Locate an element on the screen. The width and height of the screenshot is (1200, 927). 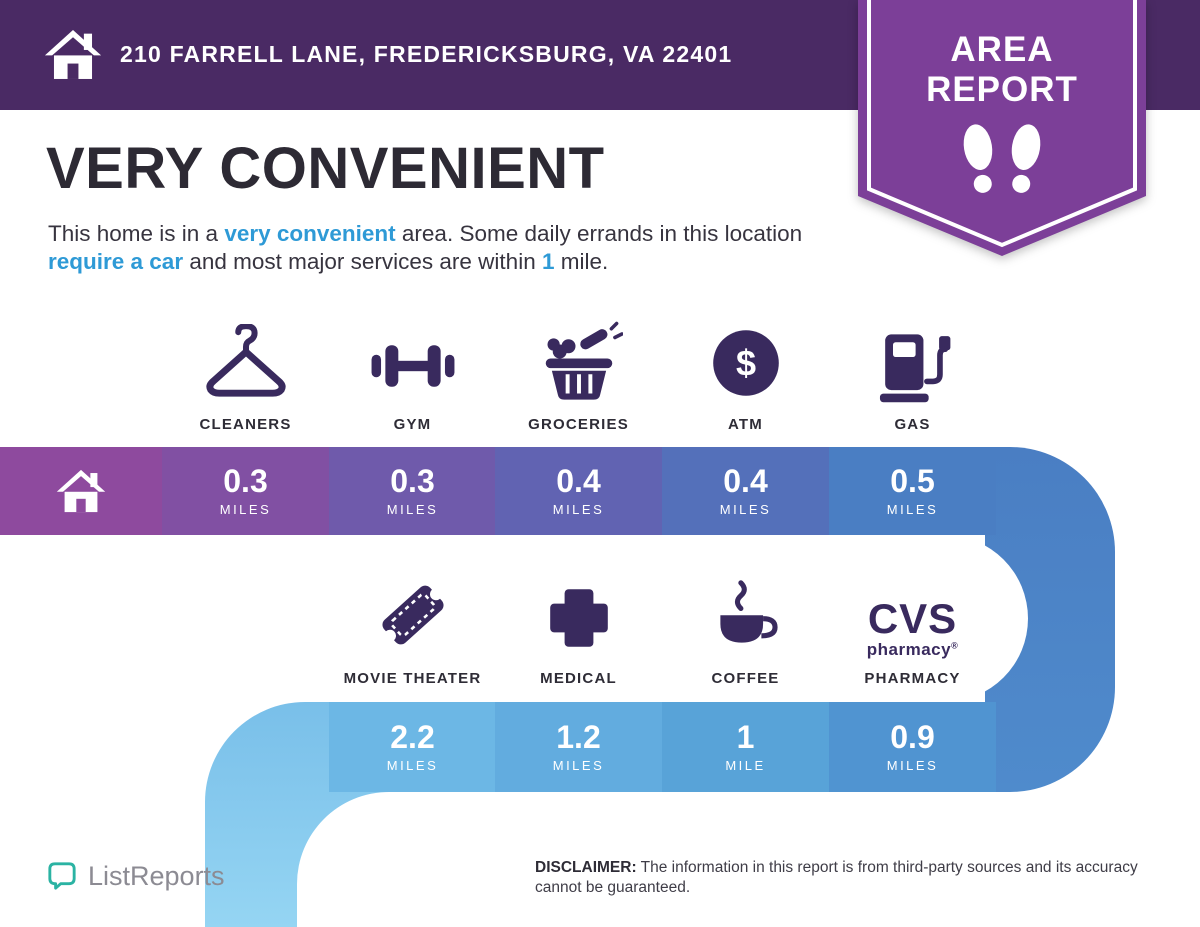
grocery-basket-icon is located at coordinates (584, 360).